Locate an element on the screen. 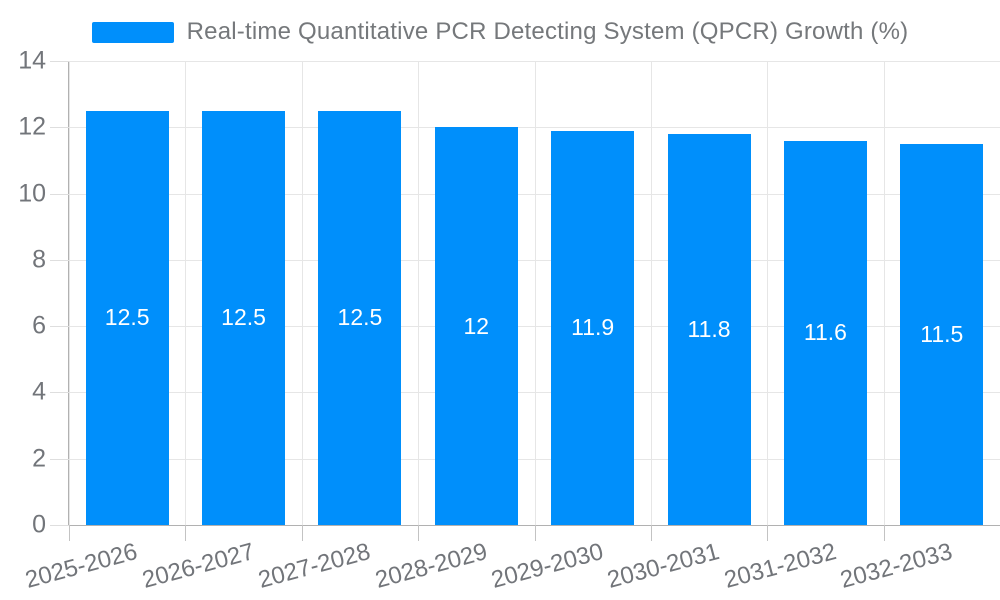  bar: 11.9 is located at coordinates (593, 327).